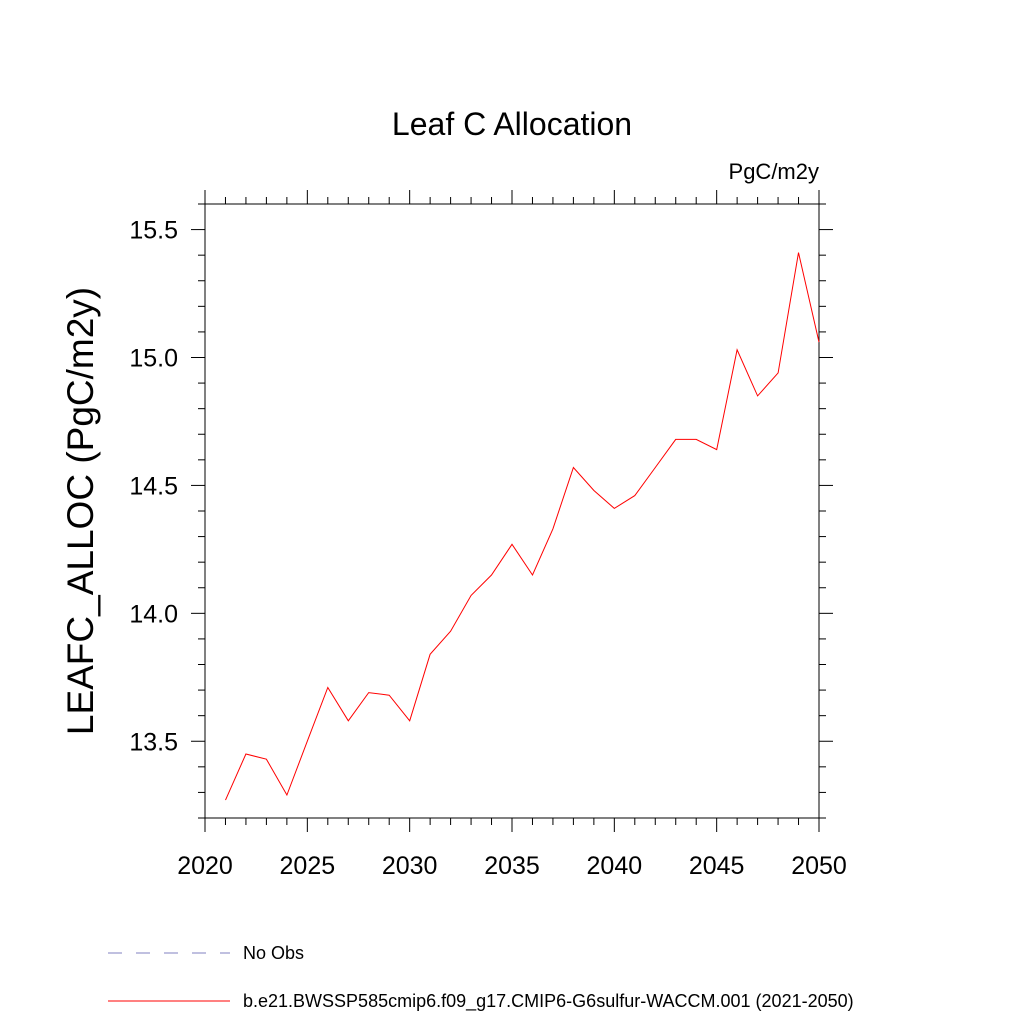 This screenshot has height=1024, width=1024. What do you see at coordinates (80, 511) in the screenshot?
I see `y-axis-label: LEAFC_ALLOC (PgC/m2y)` at bounding box center [80, 511].